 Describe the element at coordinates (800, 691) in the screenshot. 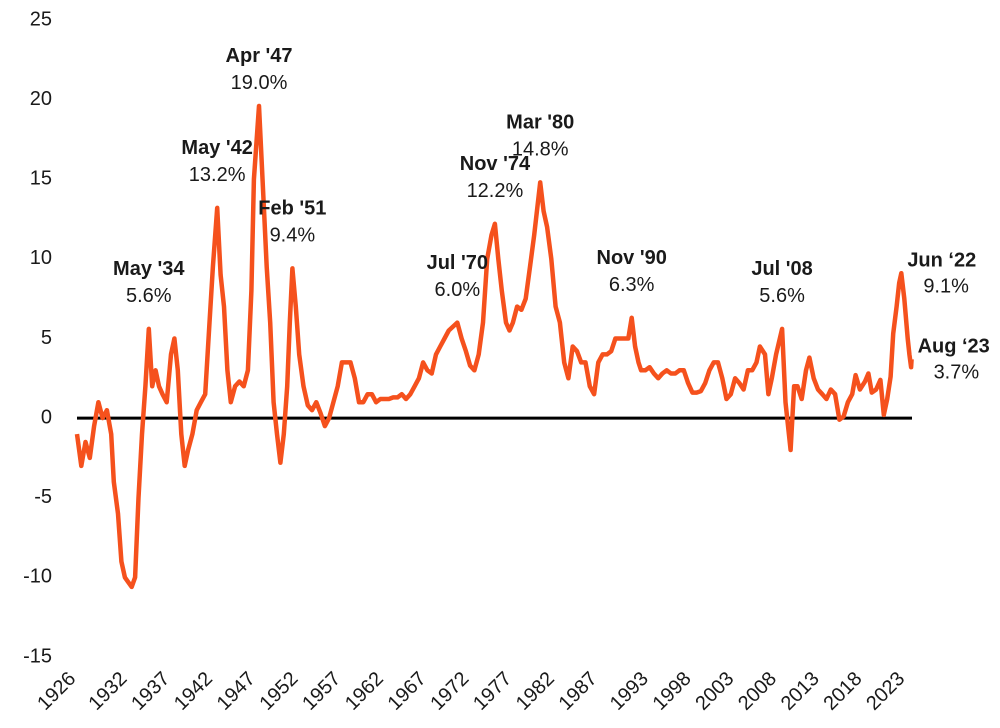

I see `x-tick-label: 2013` at that location.